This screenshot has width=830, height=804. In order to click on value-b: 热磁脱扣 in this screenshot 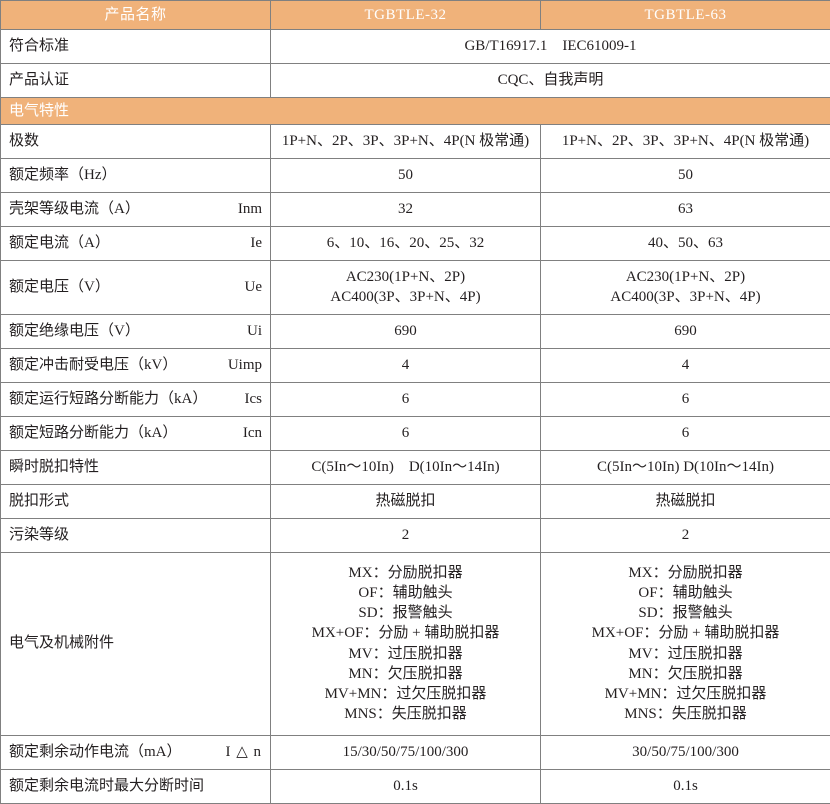, I will do `click(685, 501)`.